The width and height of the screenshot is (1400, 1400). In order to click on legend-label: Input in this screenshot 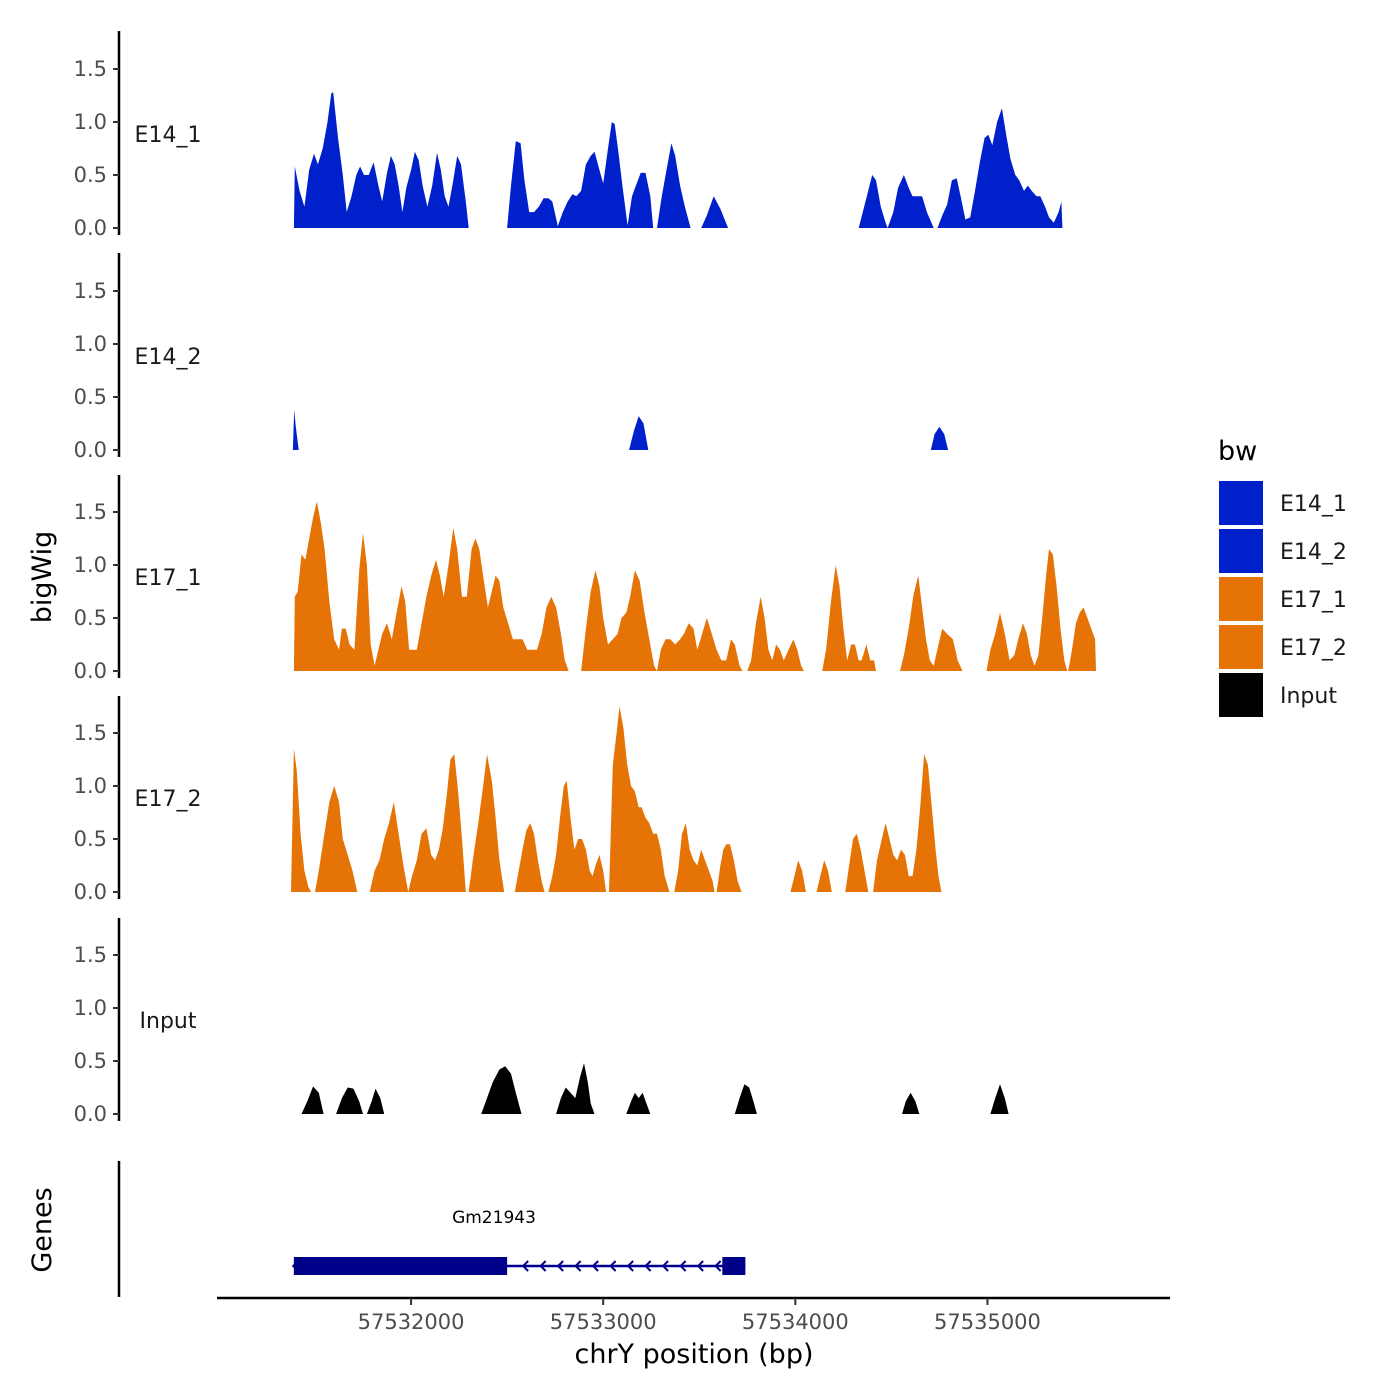, I will do `click(1308, 696)`.